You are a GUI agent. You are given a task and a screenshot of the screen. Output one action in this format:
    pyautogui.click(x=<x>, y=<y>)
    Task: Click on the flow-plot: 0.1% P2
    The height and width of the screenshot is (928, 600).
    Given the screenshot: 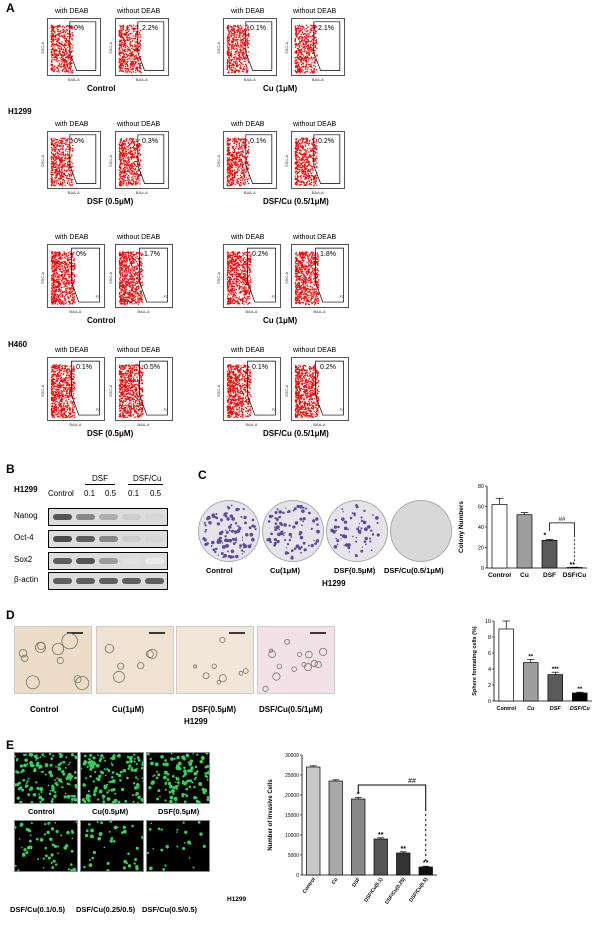 What is the action you would take?
    pyautogui.click(x=76, y=389)
    